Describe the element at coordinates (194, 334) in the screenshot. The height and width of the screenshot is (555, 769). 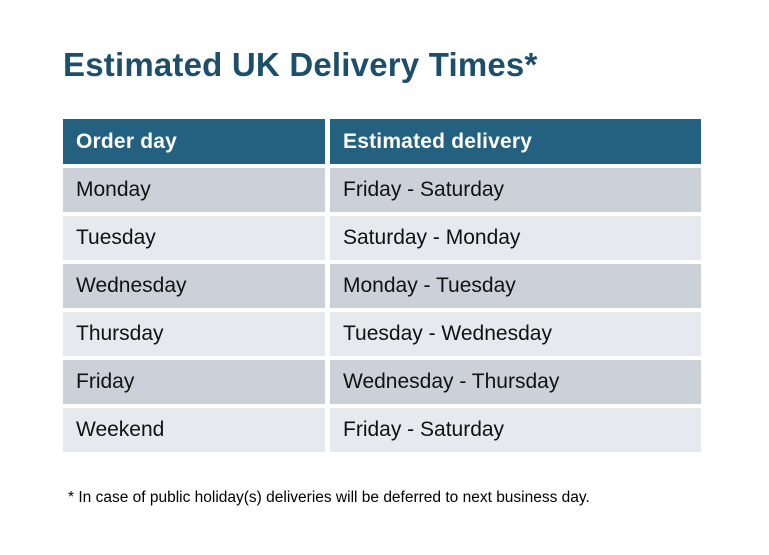
I see `table-cell-order-day: Thursday` at that location.